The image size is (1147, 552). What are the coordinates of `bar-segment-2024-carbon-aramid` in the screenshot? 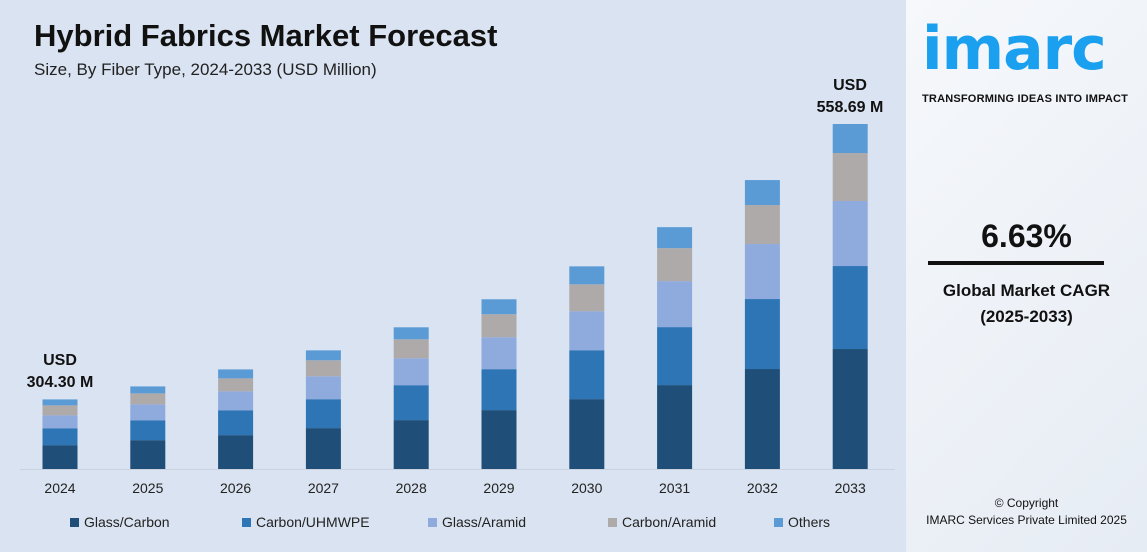 It's located at (60, 410).